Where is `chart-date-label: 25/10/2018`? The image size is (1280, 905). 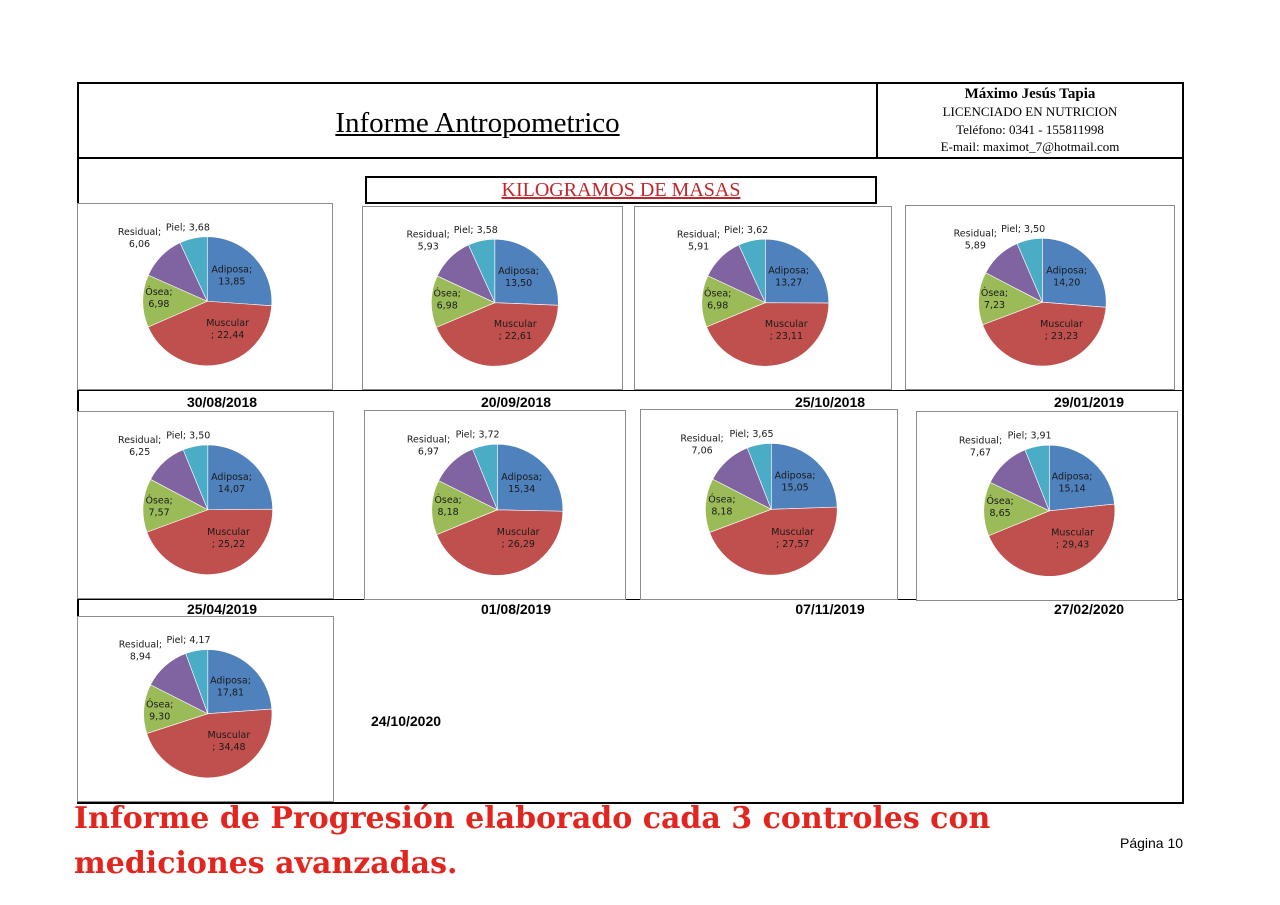 chart-date-label: 25/10/2018 is located at coordinates (830, 402).